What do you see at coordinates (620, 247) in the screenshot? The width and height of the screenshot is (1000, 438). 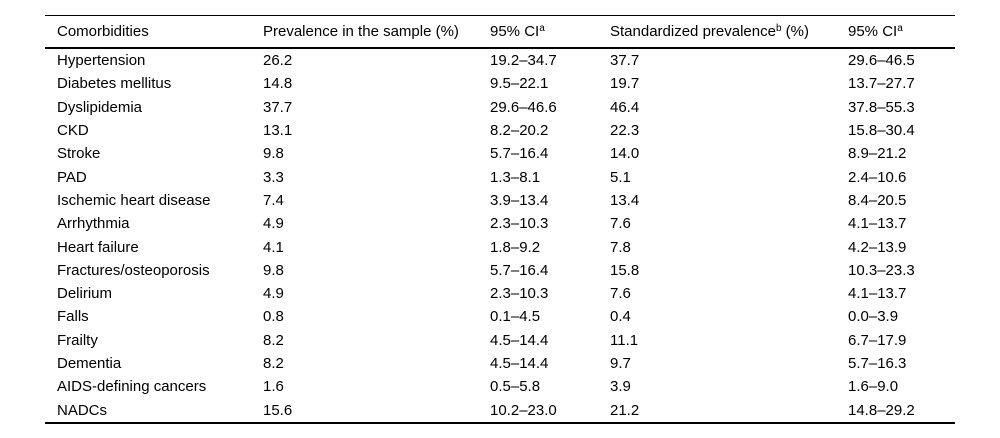 I see `standardized-prevalence-cell: 7.8` at bounding box center [620, 247].